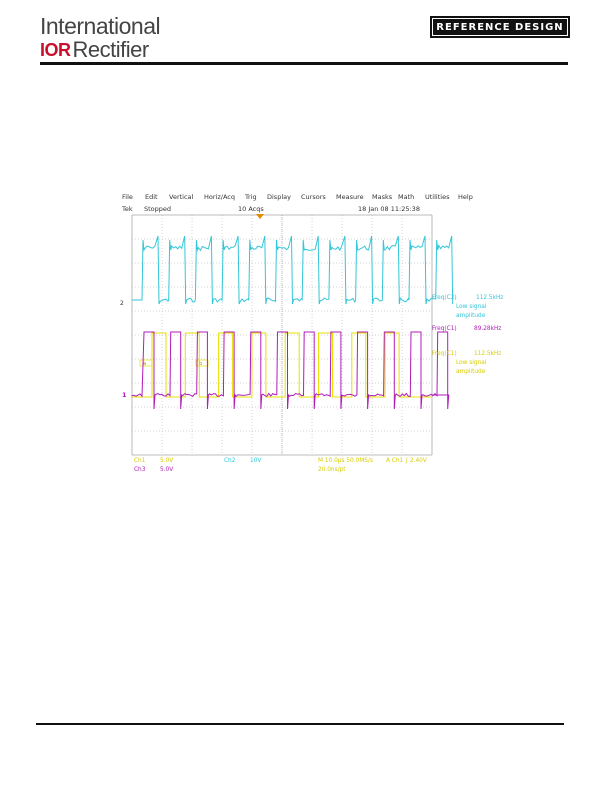 The image size is (610, 790). I want to click on meas-freq-c1b-value: 112.5kHz, so click(487, 354).